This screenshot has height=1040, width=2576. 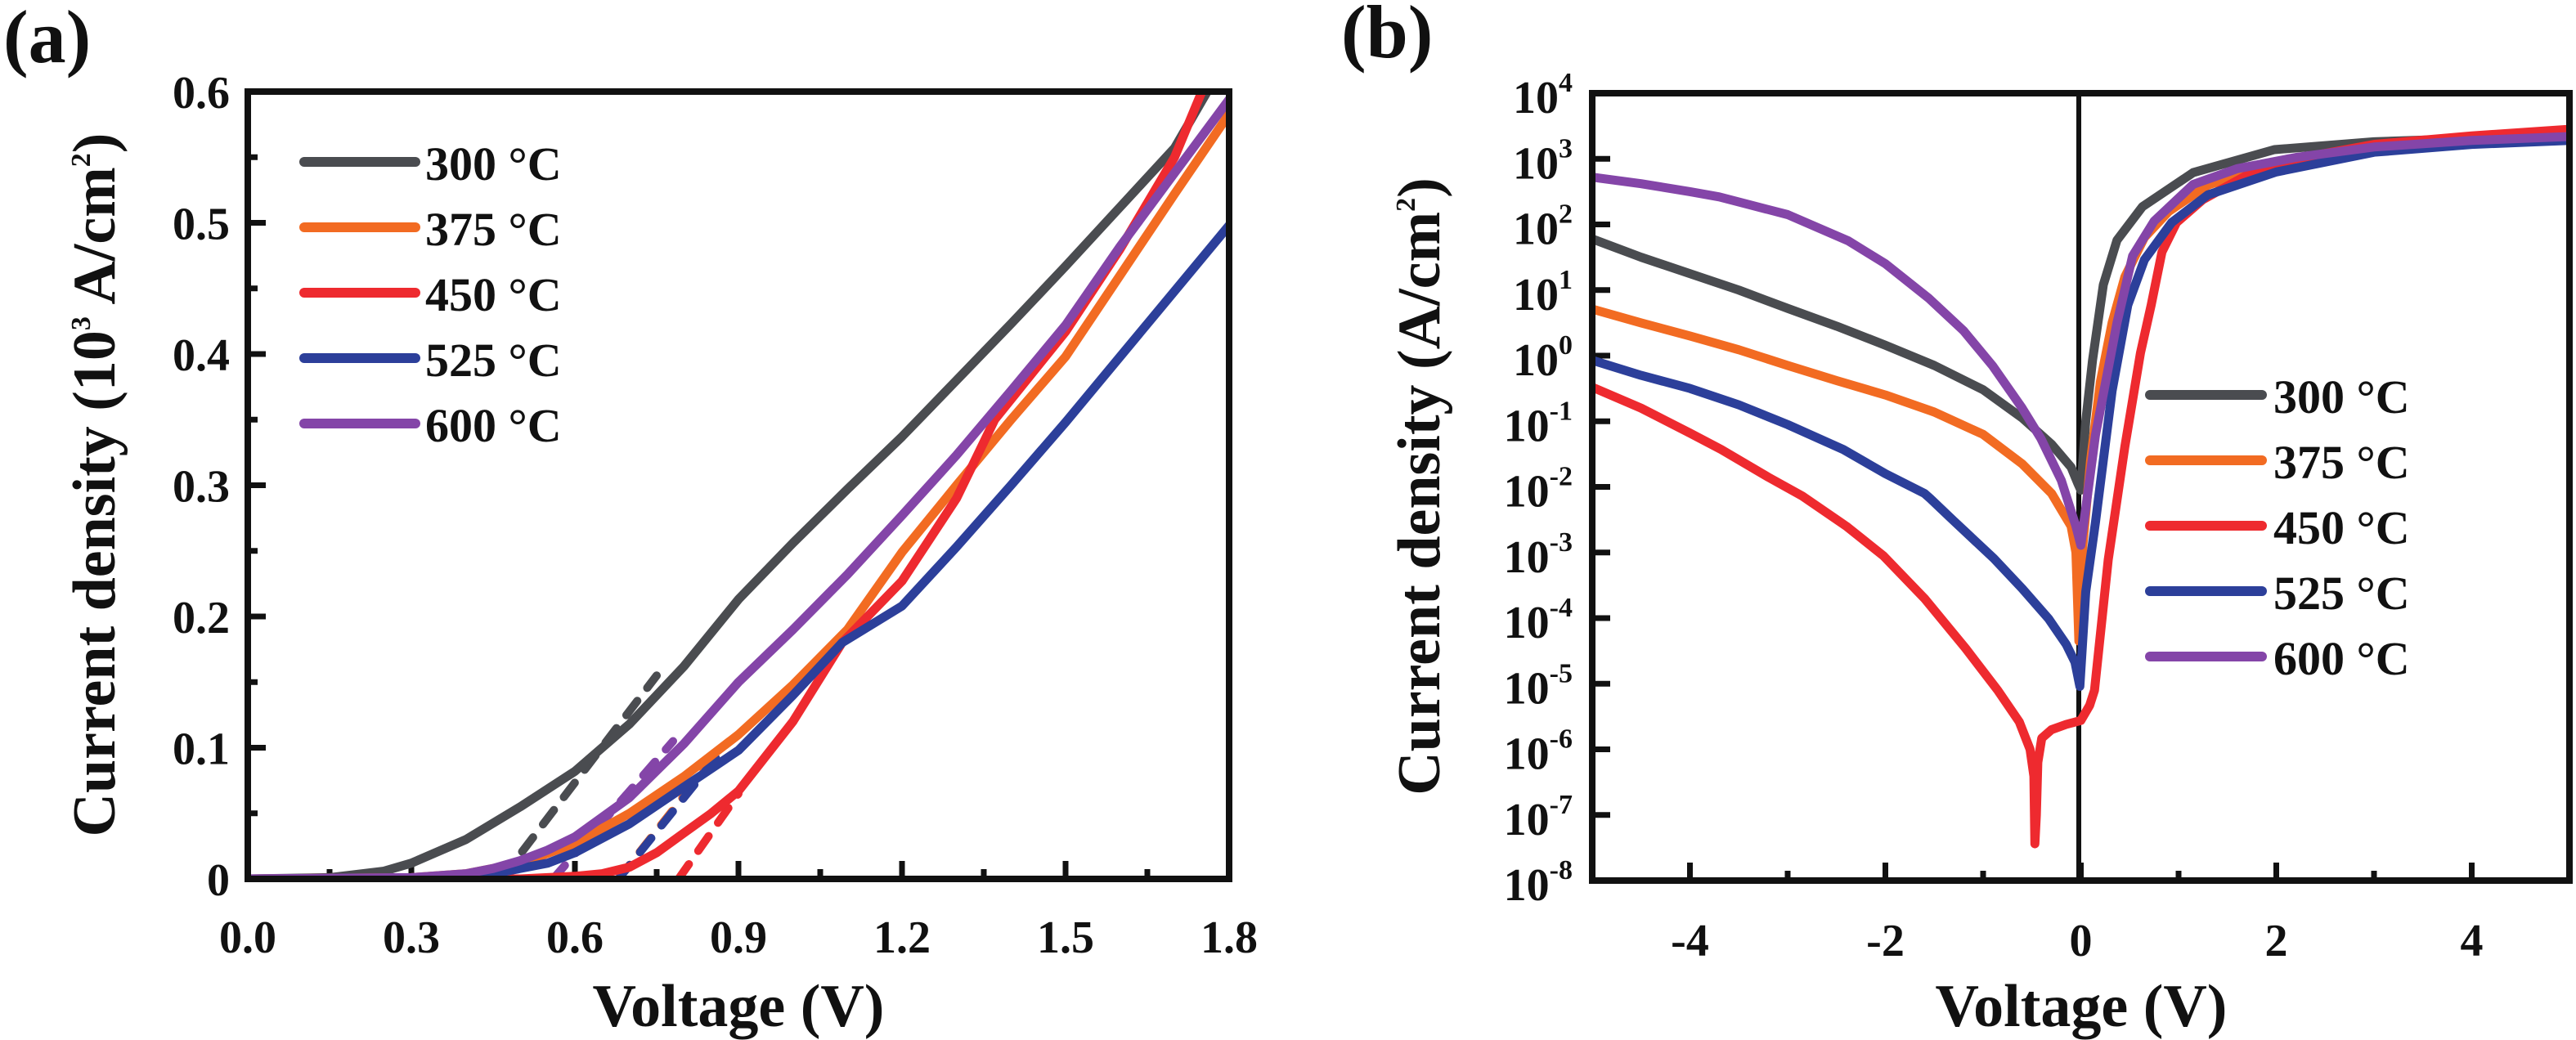 What do you see at coordinates (201, 618) in the screenshot?
I see `y-tick-label: 0.2` at bounding box center [201, 618].